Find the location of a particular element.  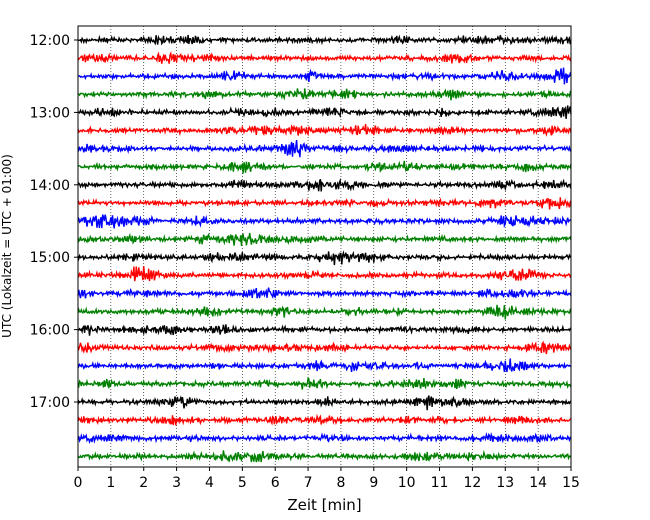

x-axis-label: Zeit [min] is located at coordinates (324, 505).